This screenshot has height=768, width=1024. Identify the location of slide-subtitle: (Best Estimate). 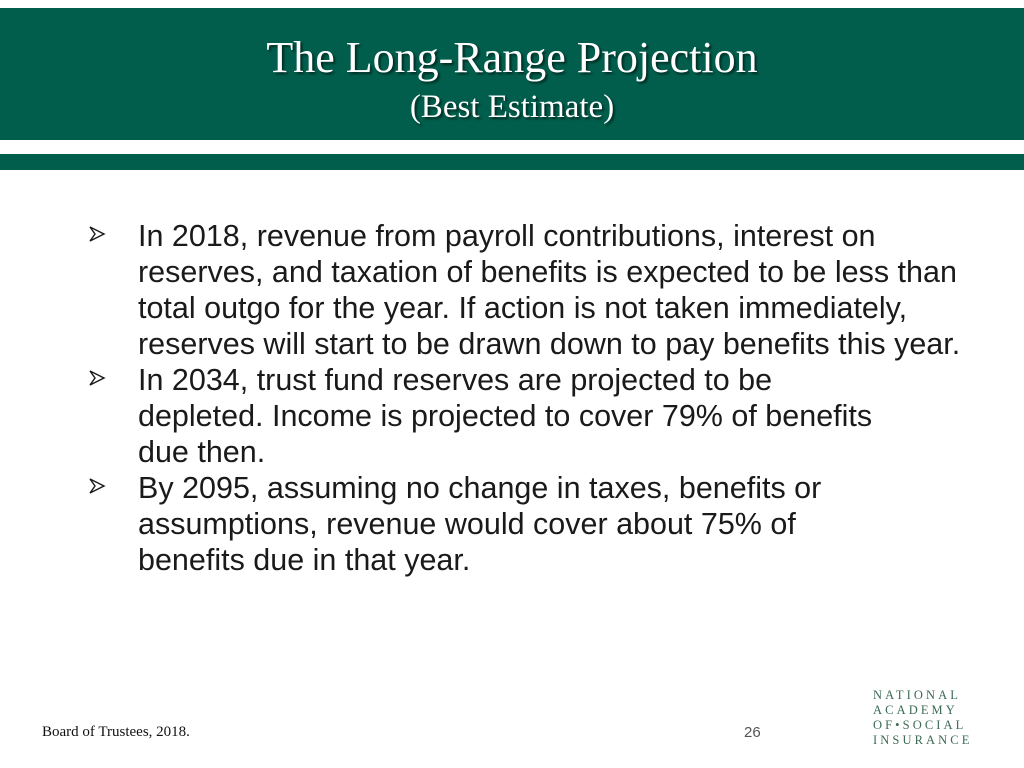
(512, 107).